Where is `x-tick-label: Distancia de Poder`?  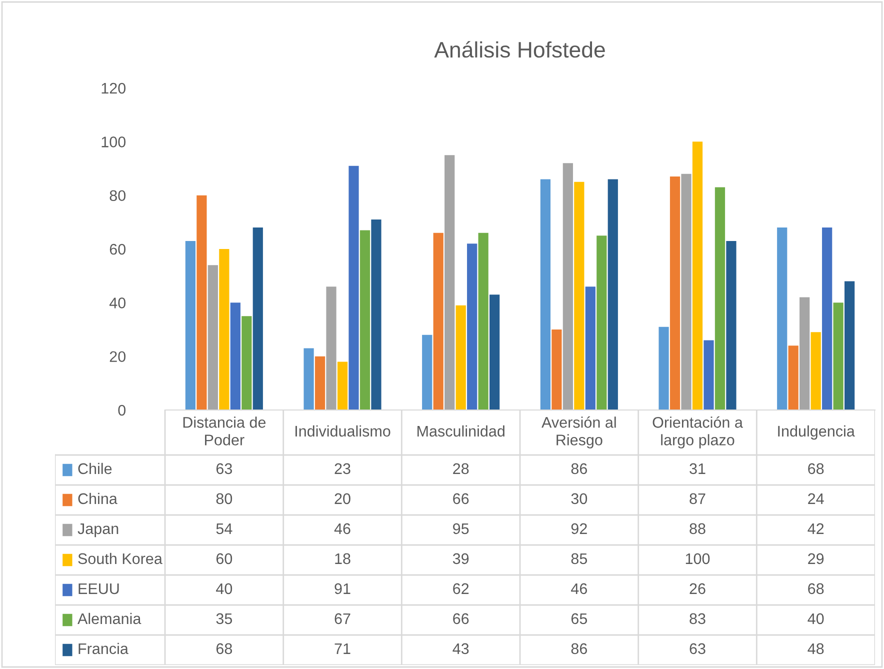
x-tick-label: Distancia de Poder is located at coordinates (224, 431).